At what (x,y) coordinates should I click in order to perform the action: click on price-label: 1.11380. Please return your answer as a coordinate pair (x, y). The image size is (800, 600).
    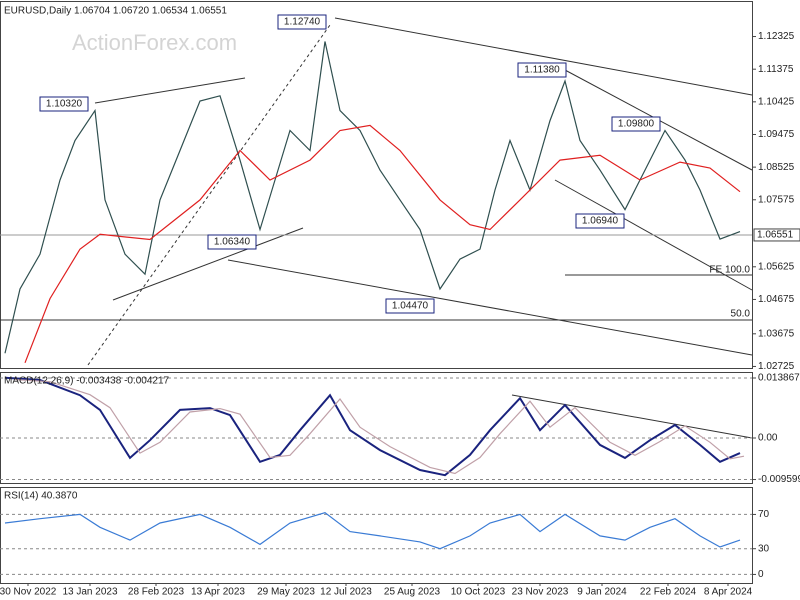
    Looking at the image, I should click on (542, 70).